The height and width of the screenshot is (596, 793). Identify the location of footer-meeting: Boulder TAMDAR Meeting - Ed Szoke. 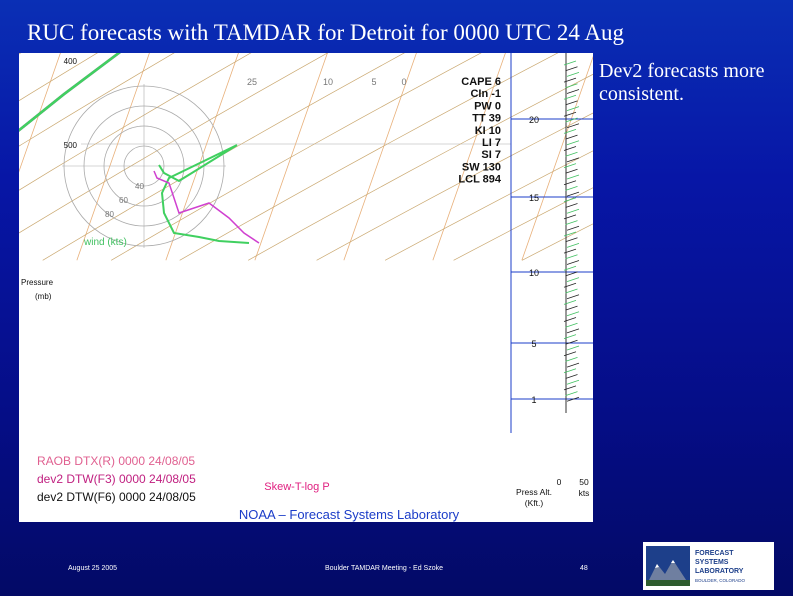
(384, 568).